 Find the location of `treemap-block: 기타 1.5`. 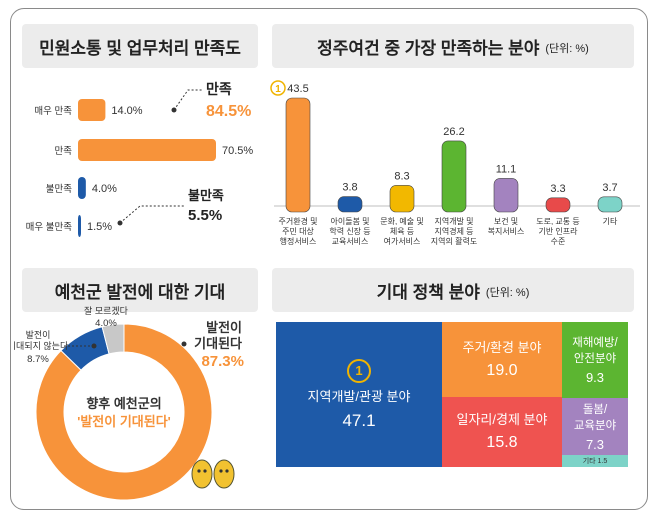

treemap-block: 기타 1.5 is located at coordinates (595, 461).